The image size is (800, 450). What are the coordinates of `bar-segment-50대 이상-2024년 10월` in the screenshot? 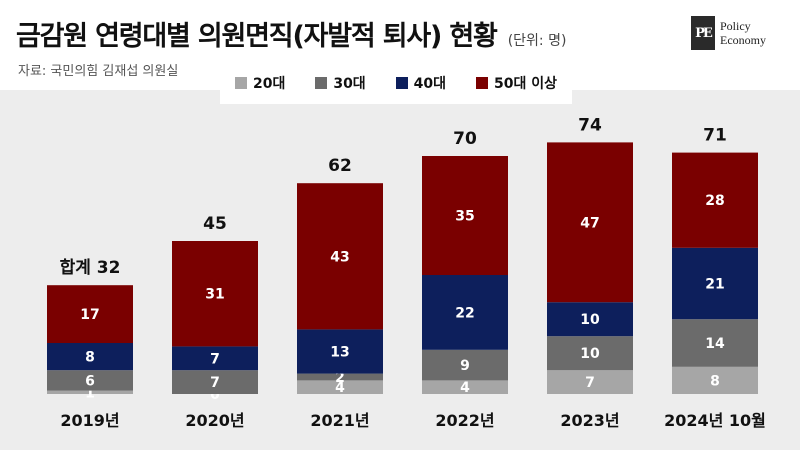 It's located at (715, 200).